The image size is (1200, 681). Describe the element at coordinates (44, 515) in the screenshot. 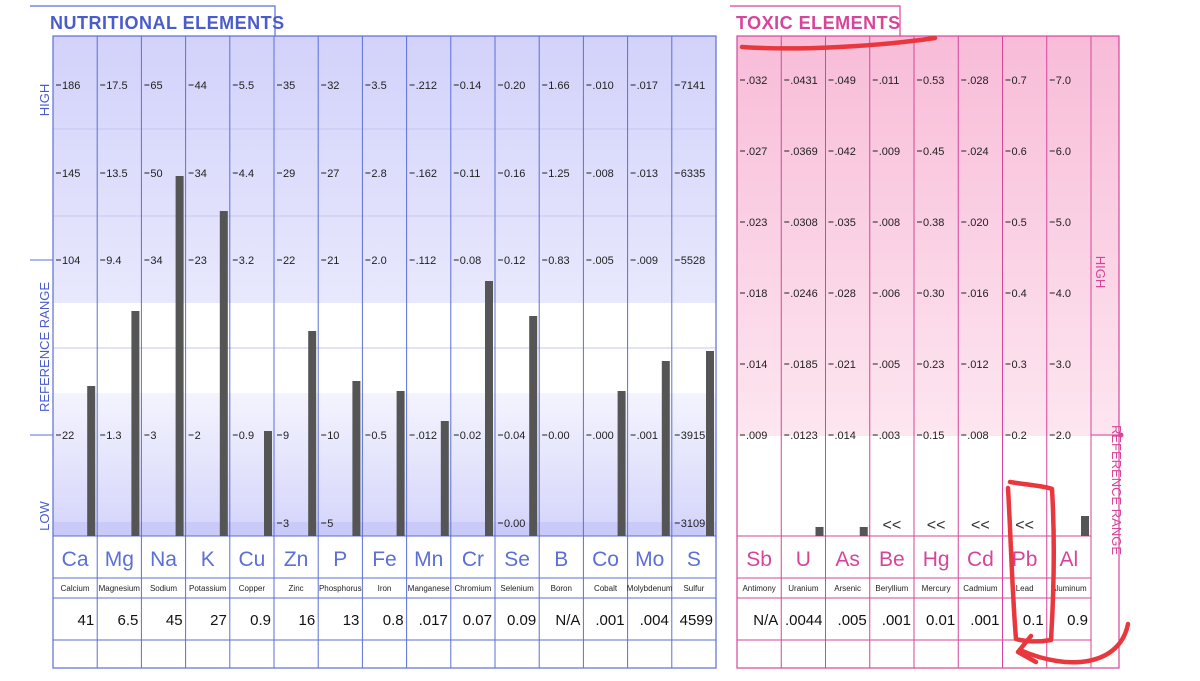

I see `nutri-side-low: LOW` at that location.